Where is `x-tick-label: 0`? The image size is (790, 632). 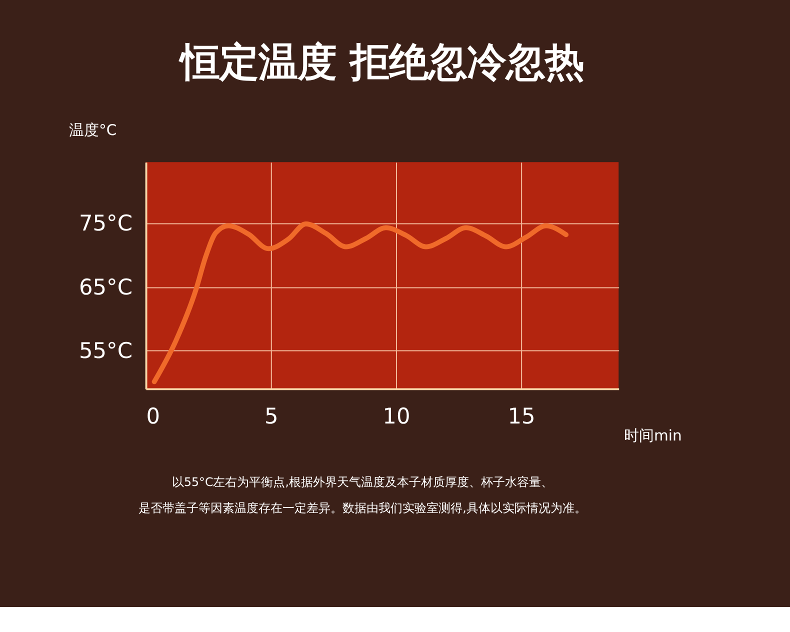 x-tick-label: 0 is located at coordinates (153, 417).